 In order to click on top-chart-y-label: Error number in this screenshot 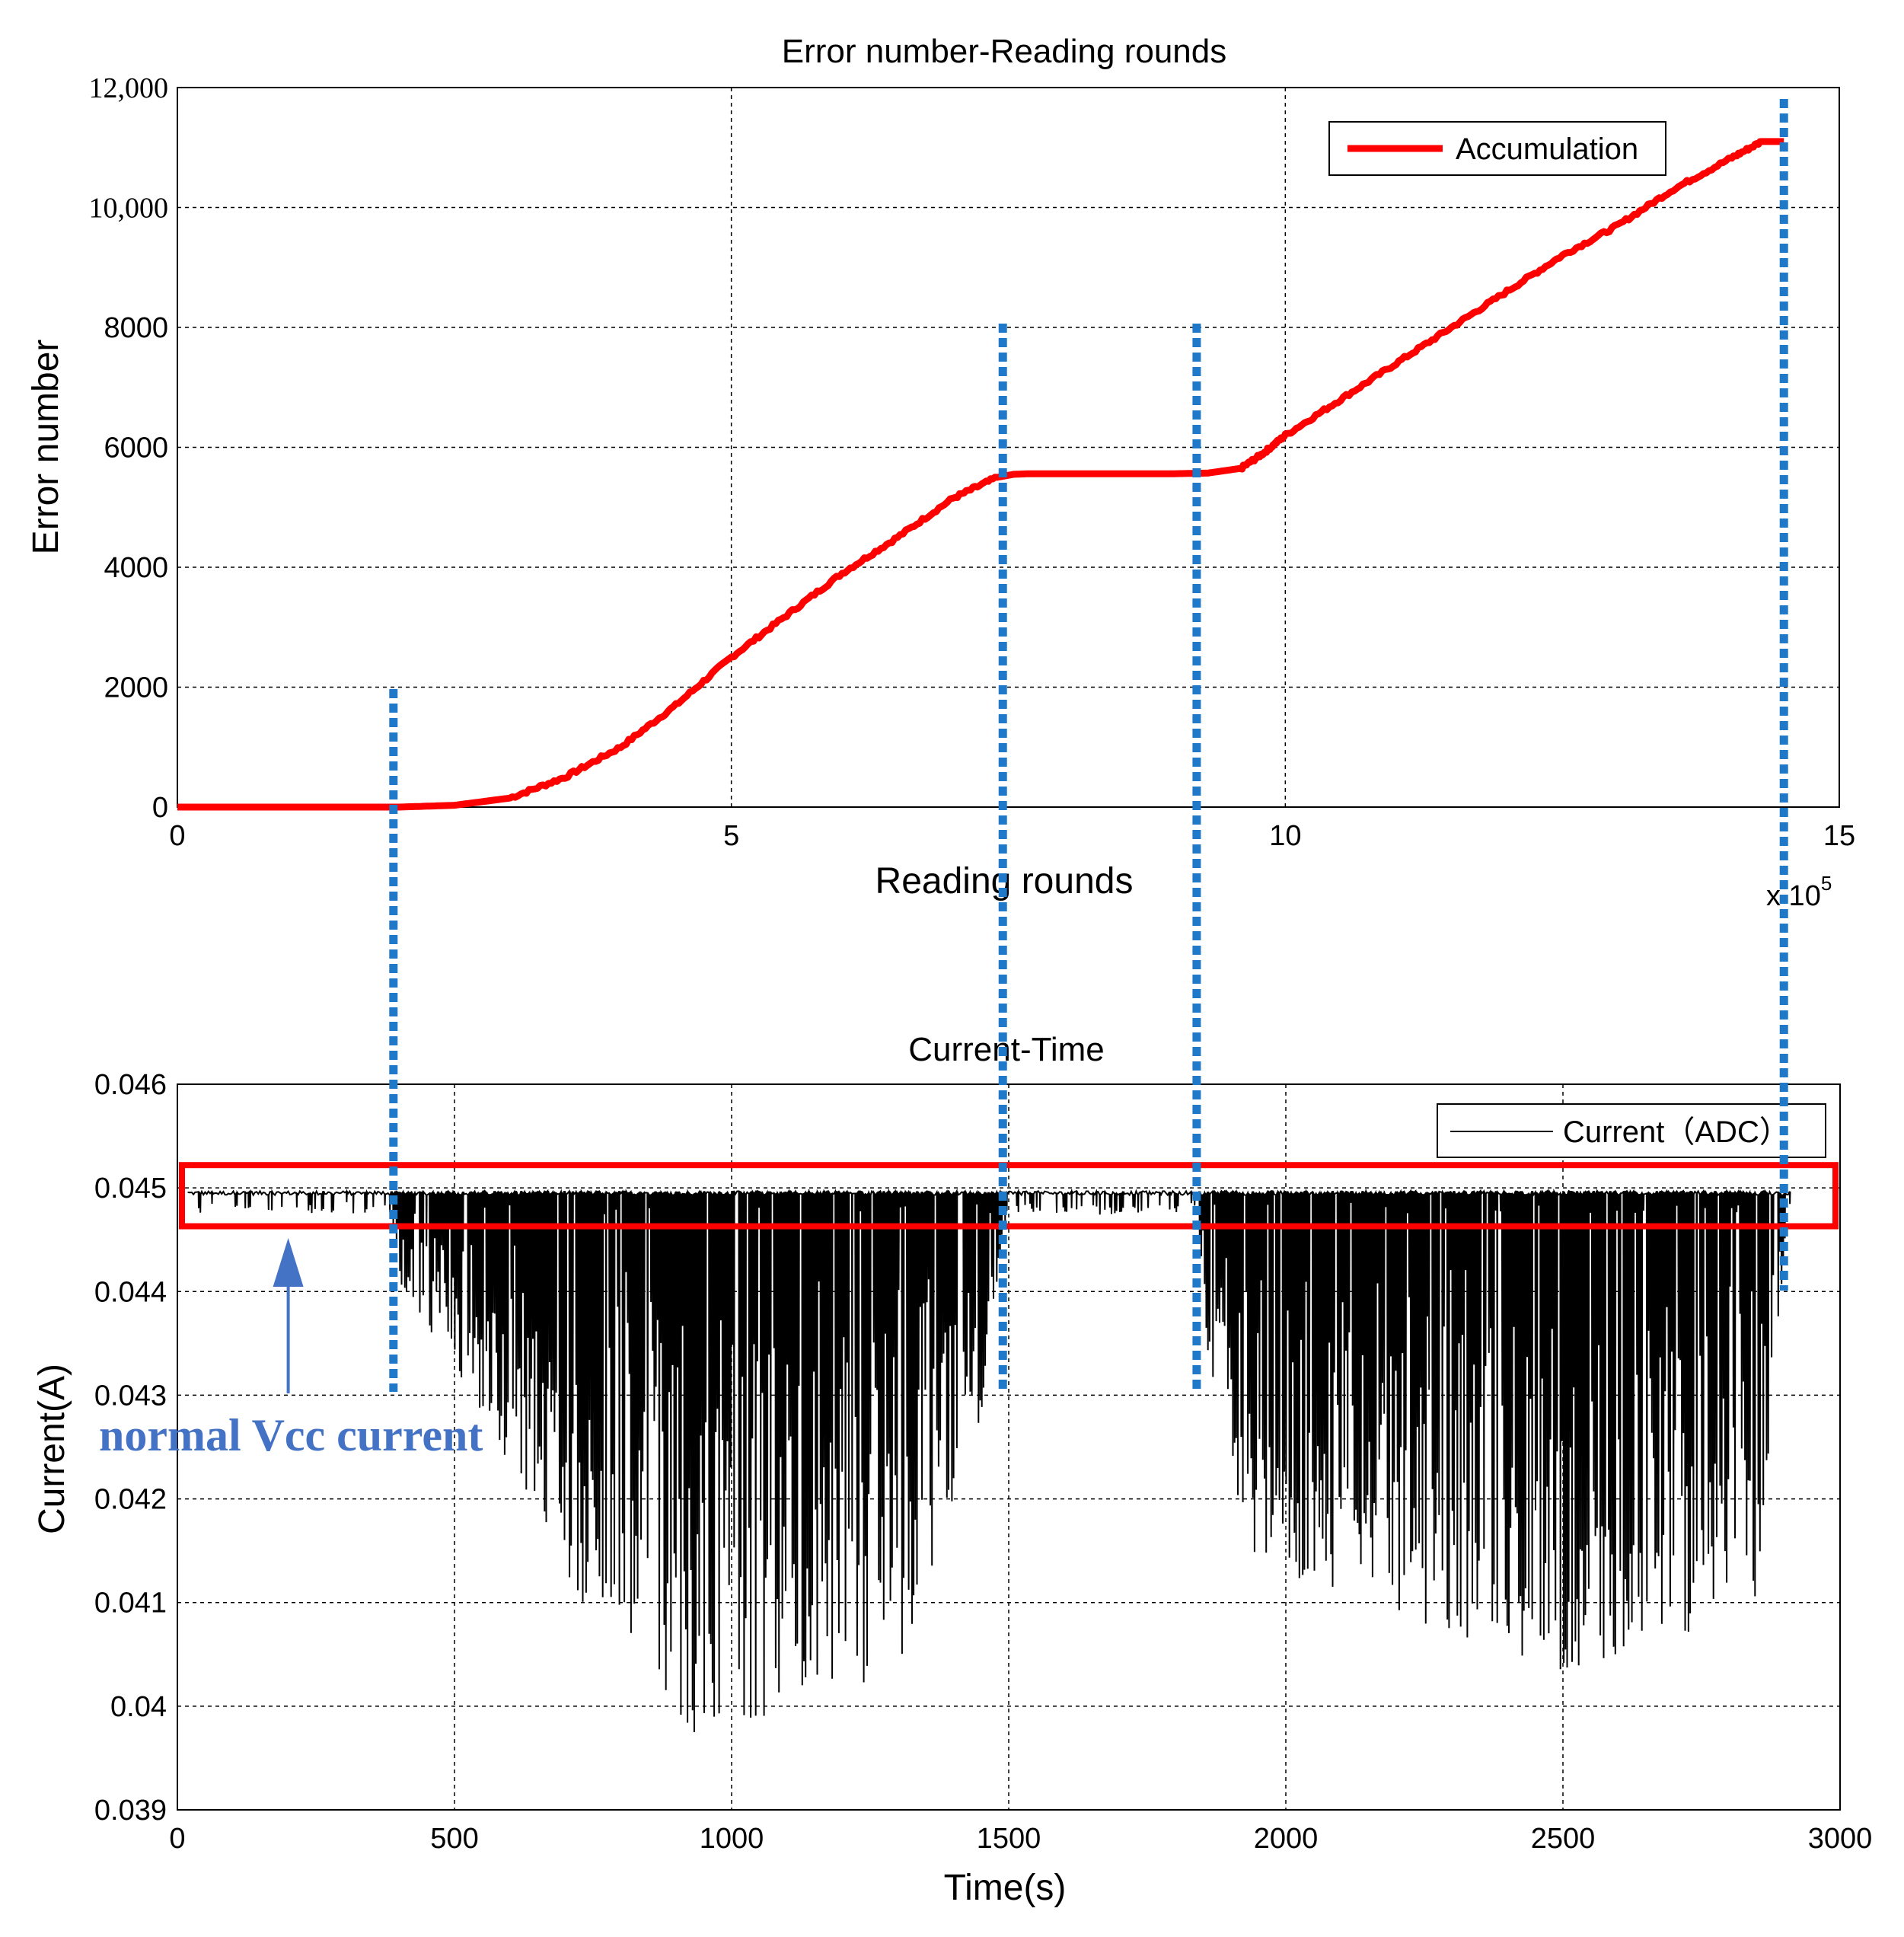, I will do `click(46, 447)`.